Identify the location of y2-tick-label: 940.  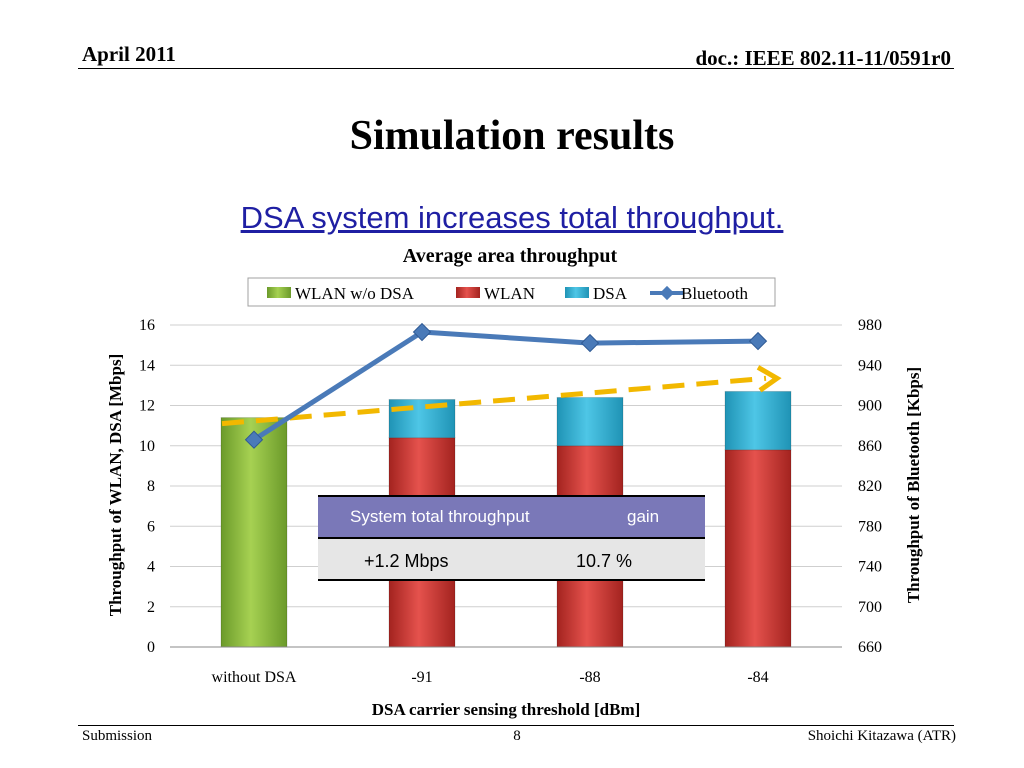
(870, 365).